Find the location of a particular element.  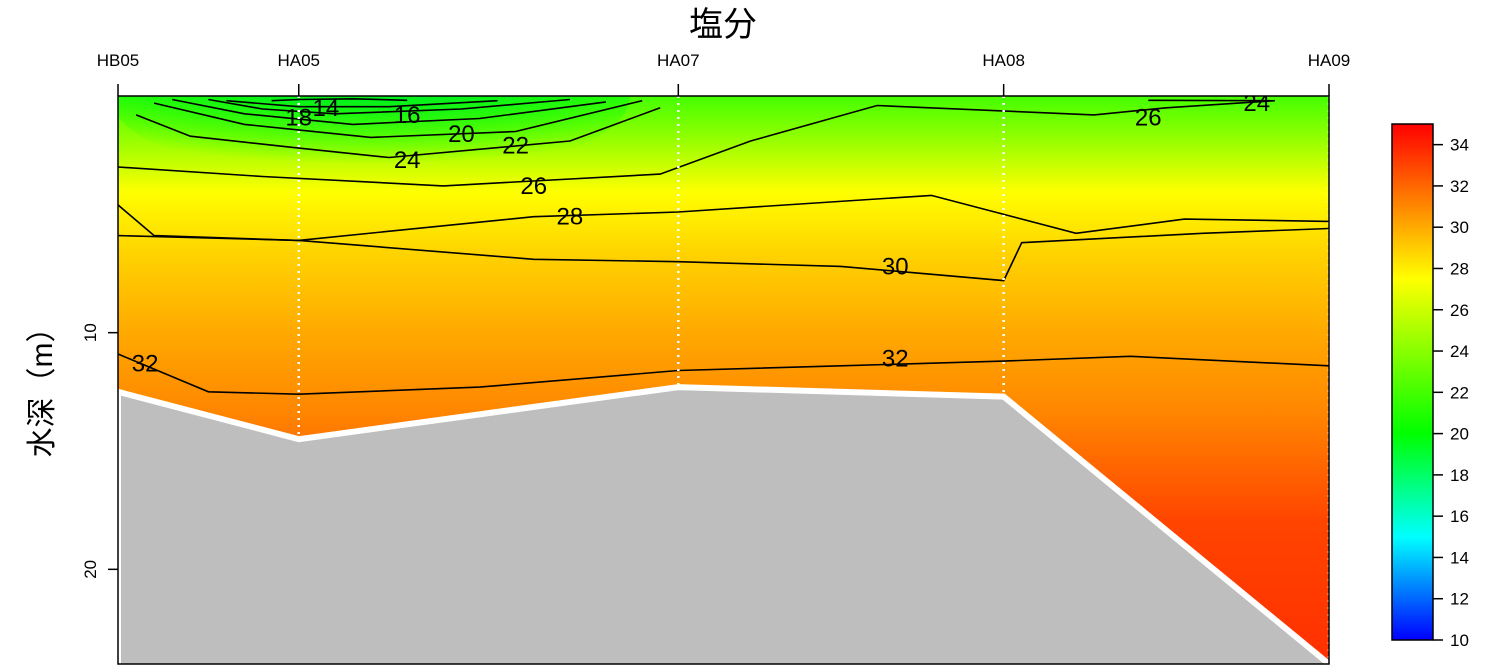

depth-axis: 10 20 is located at coordinates (99, 451).